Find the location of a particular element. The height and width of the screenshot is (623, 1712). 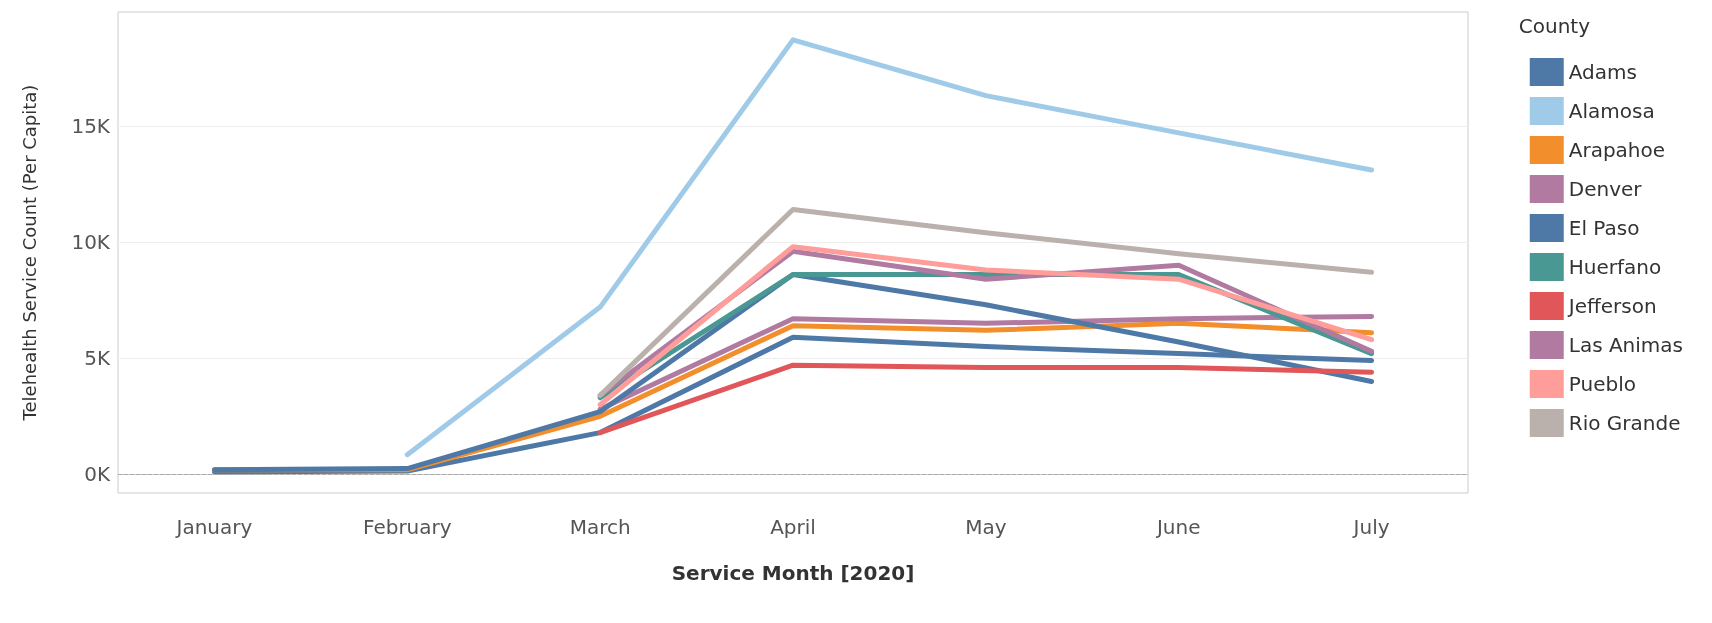

x-tick-label: May is located at coordinates (986, 527).